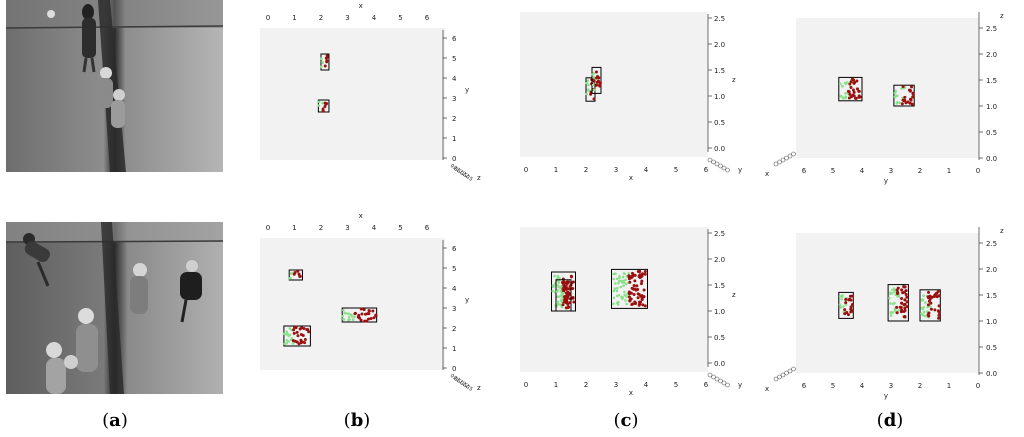 This screenshot has width=1024, height=437. Describe the element at coordinates (614, 84) in the screenshot. I see `plot-pane` at that location.